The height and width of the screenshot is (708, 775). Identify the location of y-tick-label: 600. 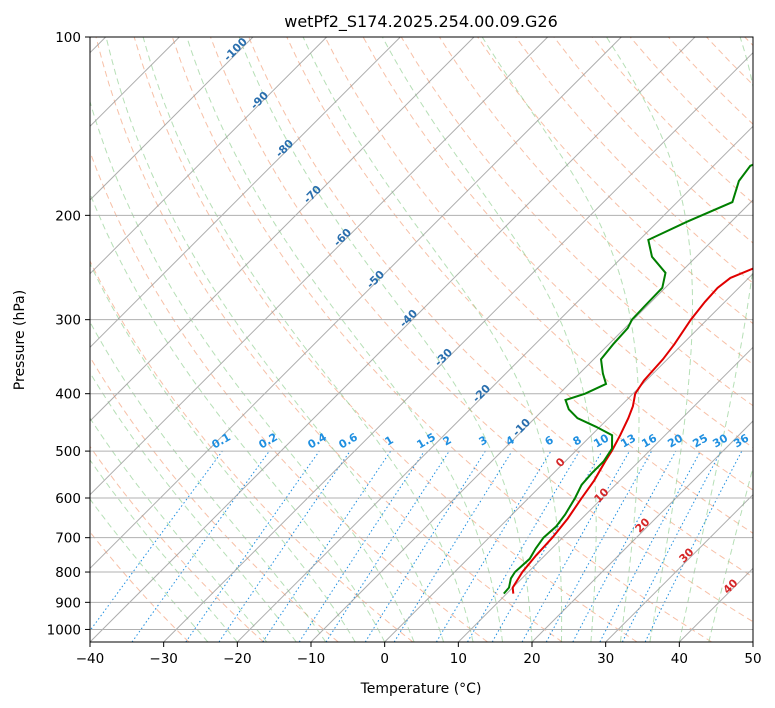
(68, 499).